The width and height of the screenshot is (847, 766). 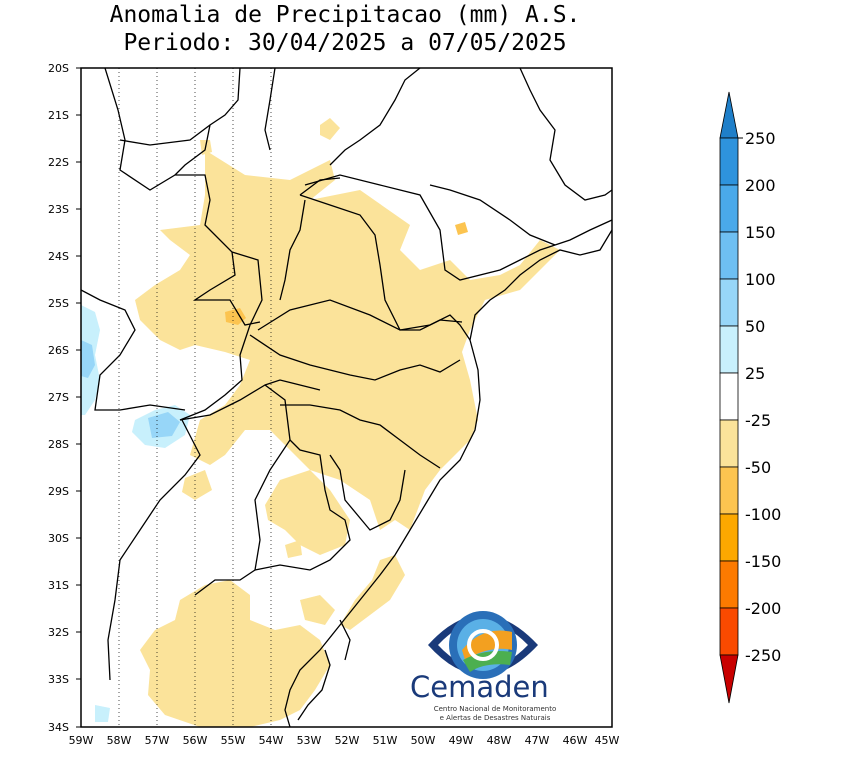 I want to click on map-title-line1: Anomalia de Precipitacao (mm) A.S., so click(x=345, y=15).